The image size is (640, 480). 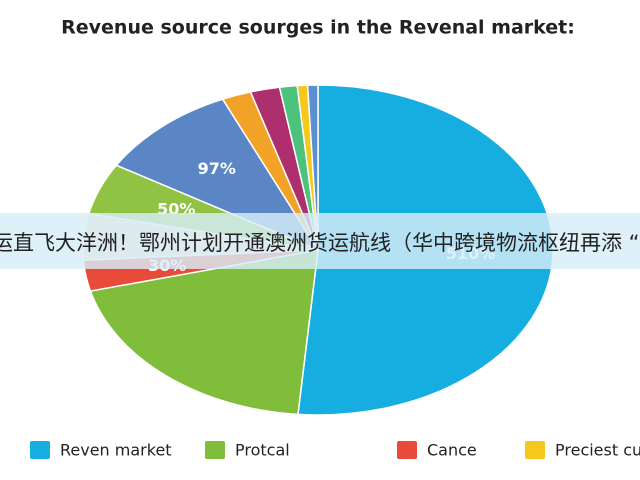 I want to click on legend-label: Protcal, so click(x=262, y=450).